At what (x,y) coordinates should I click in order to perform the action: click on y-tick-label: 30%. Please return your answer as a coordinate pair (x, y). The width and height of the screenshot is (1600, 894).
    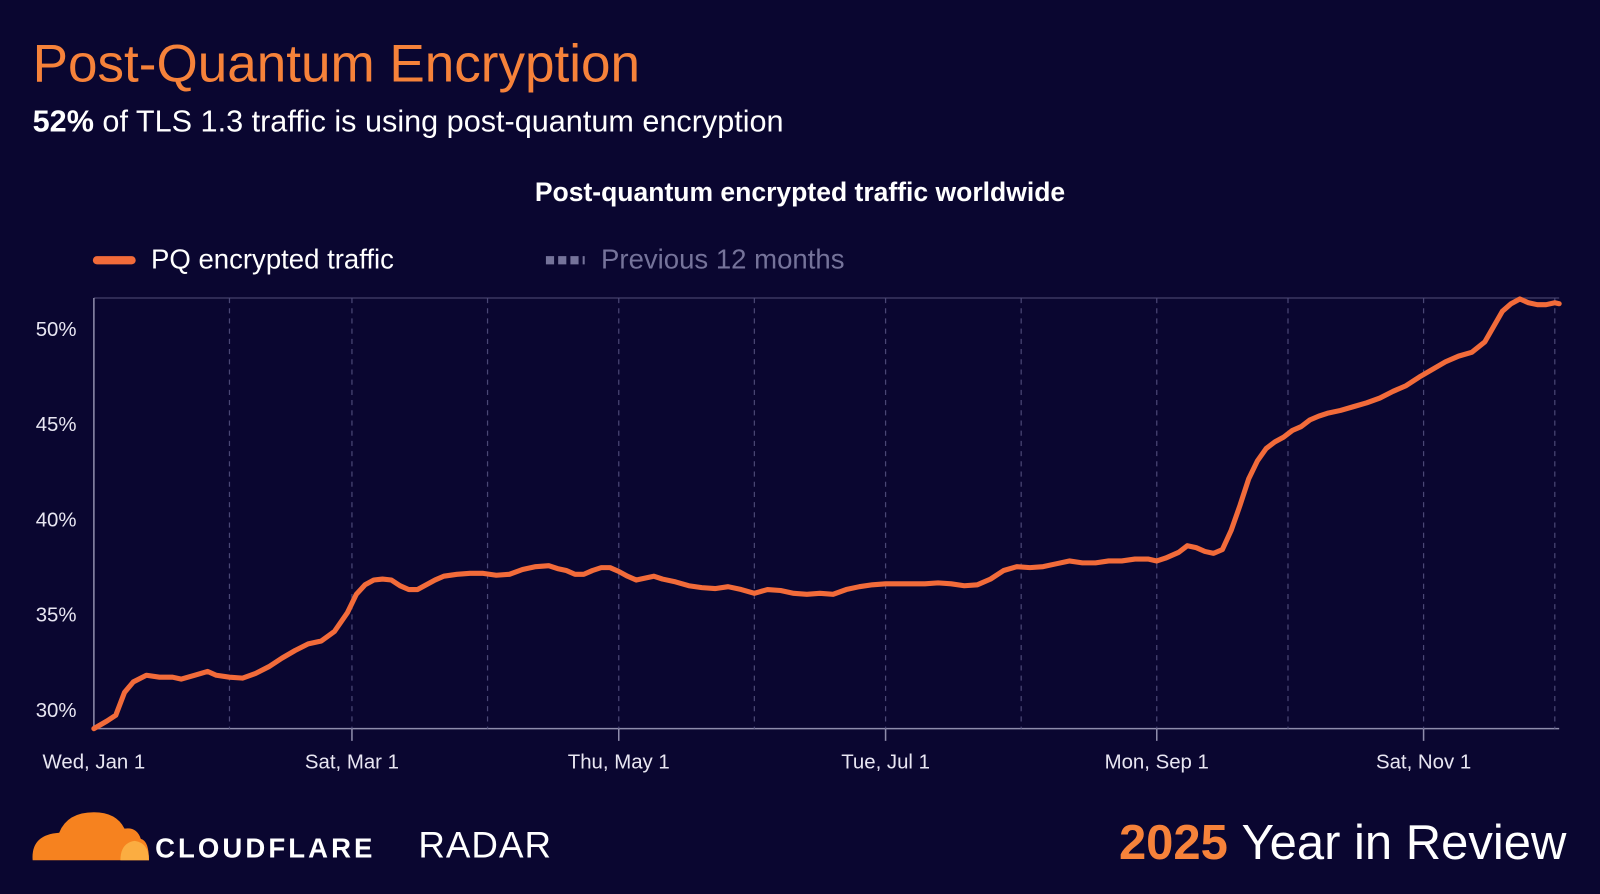
    Looking at the image, I should click on (56, 711).